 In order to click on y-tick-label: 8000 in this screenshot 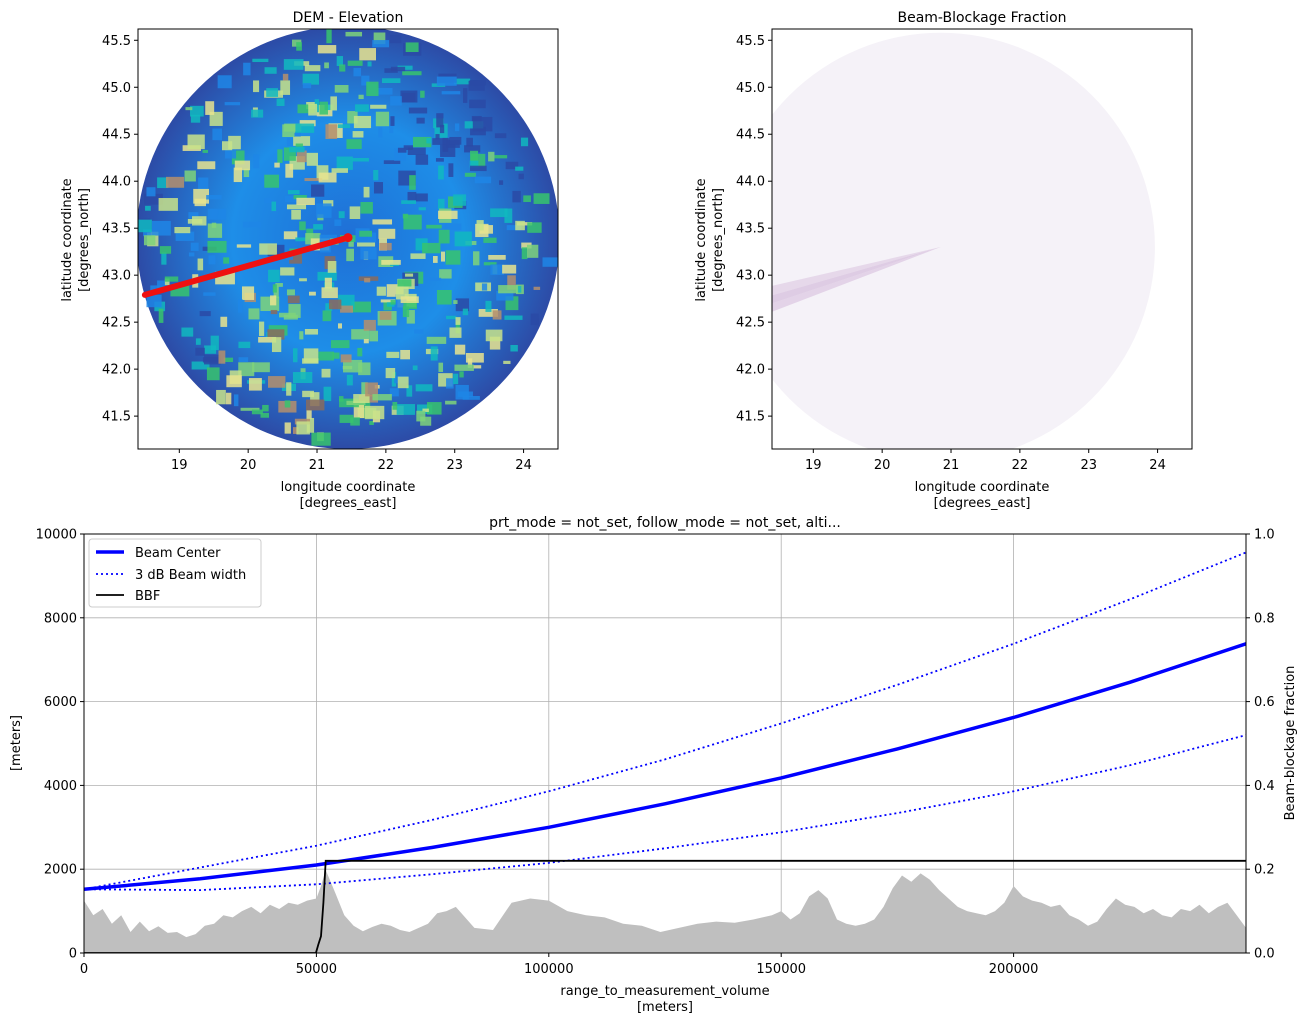, I will do `click(60, 618)`.